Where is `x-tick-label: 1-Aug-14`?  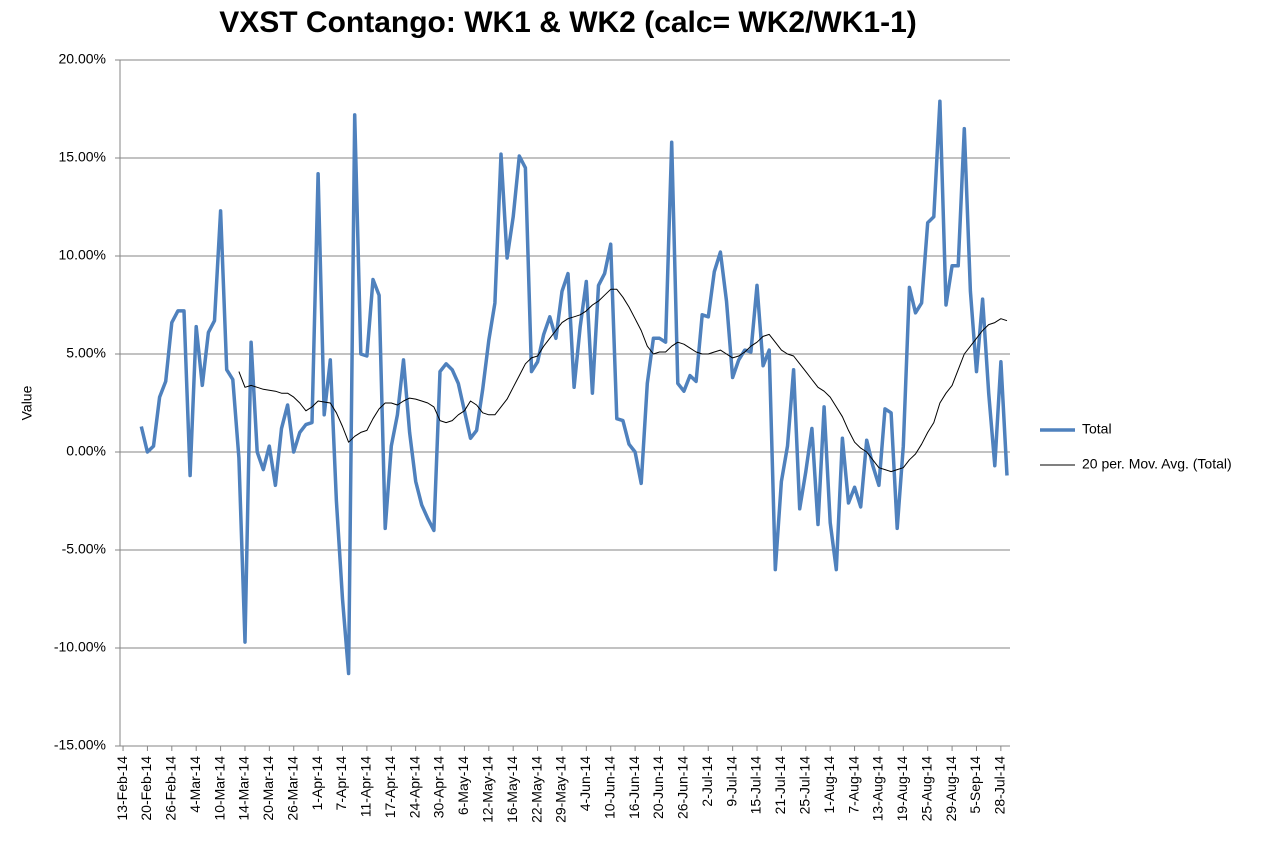
x-tick-label: 1-Aug-14 is located at coordinates (829, 785).